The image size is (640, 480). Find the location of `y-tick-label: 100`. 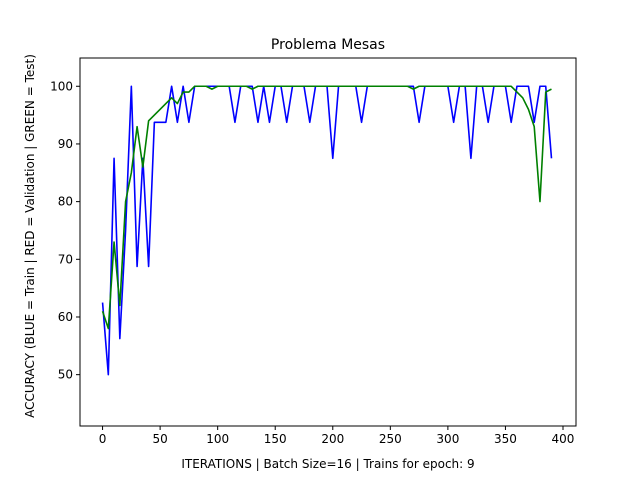

y-tick-label: 100 is located at coordinates (61, 86).